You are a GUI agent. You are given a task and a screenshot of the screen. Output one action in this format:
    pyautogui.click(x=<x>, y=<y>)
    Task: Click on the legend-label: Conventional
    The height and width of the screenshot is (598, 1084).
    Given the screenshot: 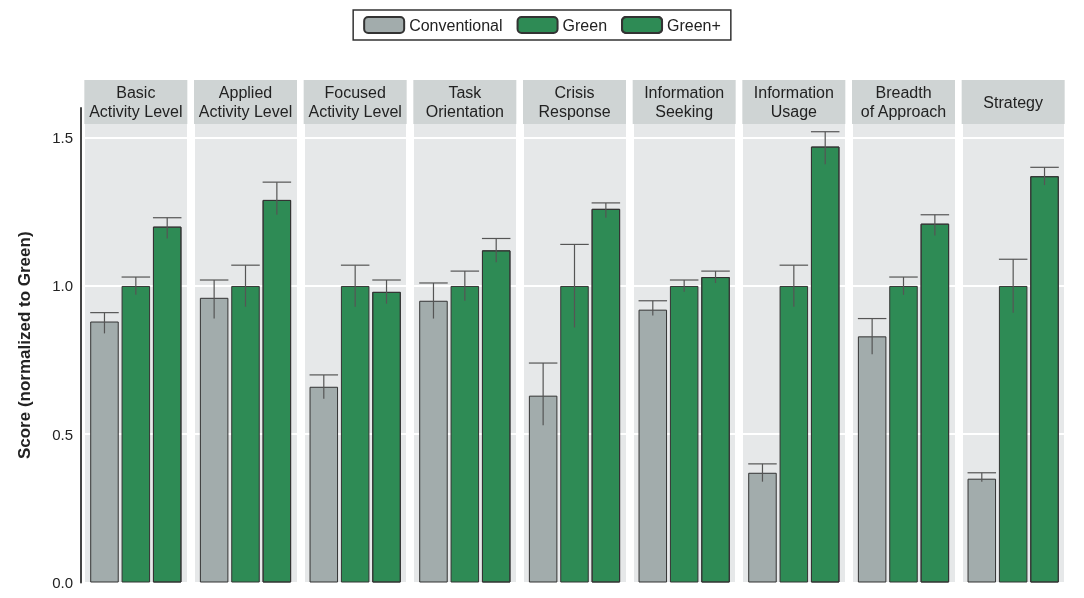 What is the action you would take?
    pyautogui.click(x=456, y=25)
    